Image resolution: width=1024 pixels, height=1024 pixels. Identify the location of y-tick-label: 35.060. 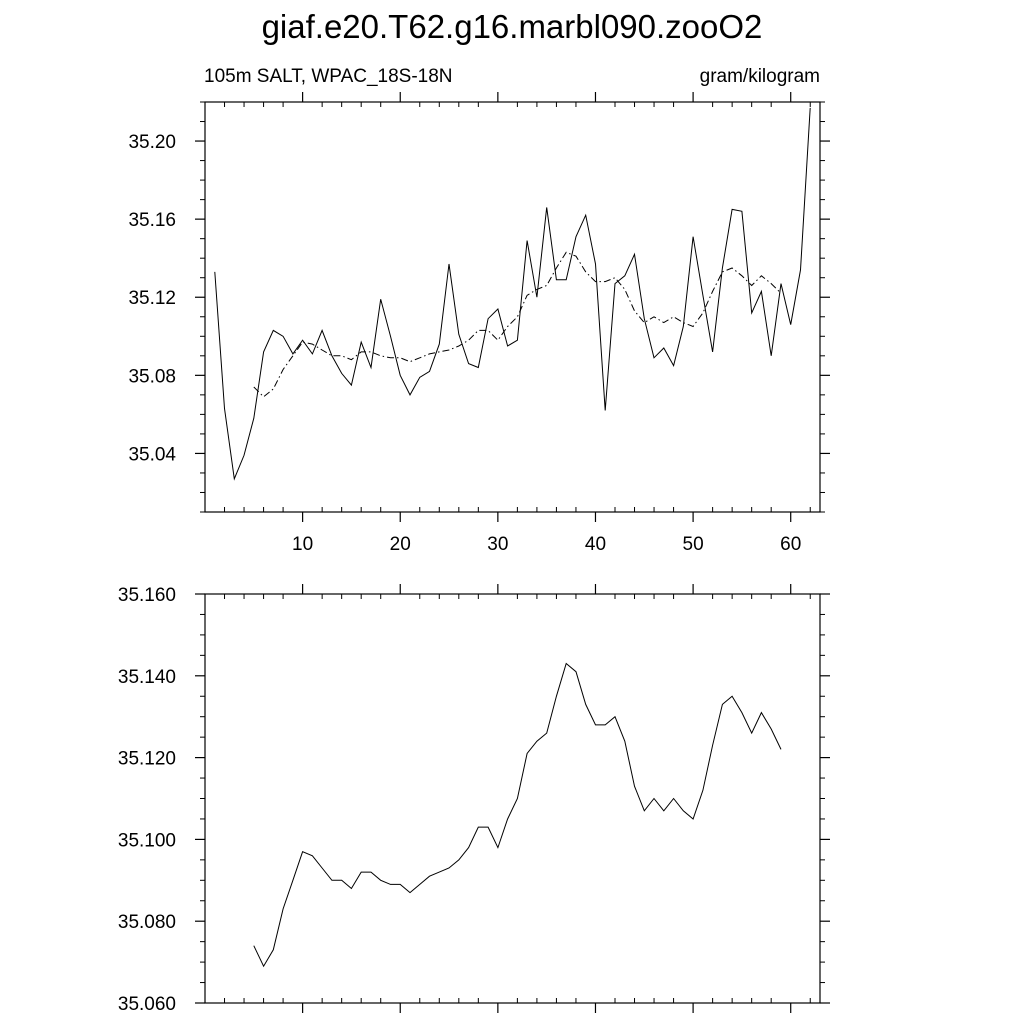
(147, 1004).